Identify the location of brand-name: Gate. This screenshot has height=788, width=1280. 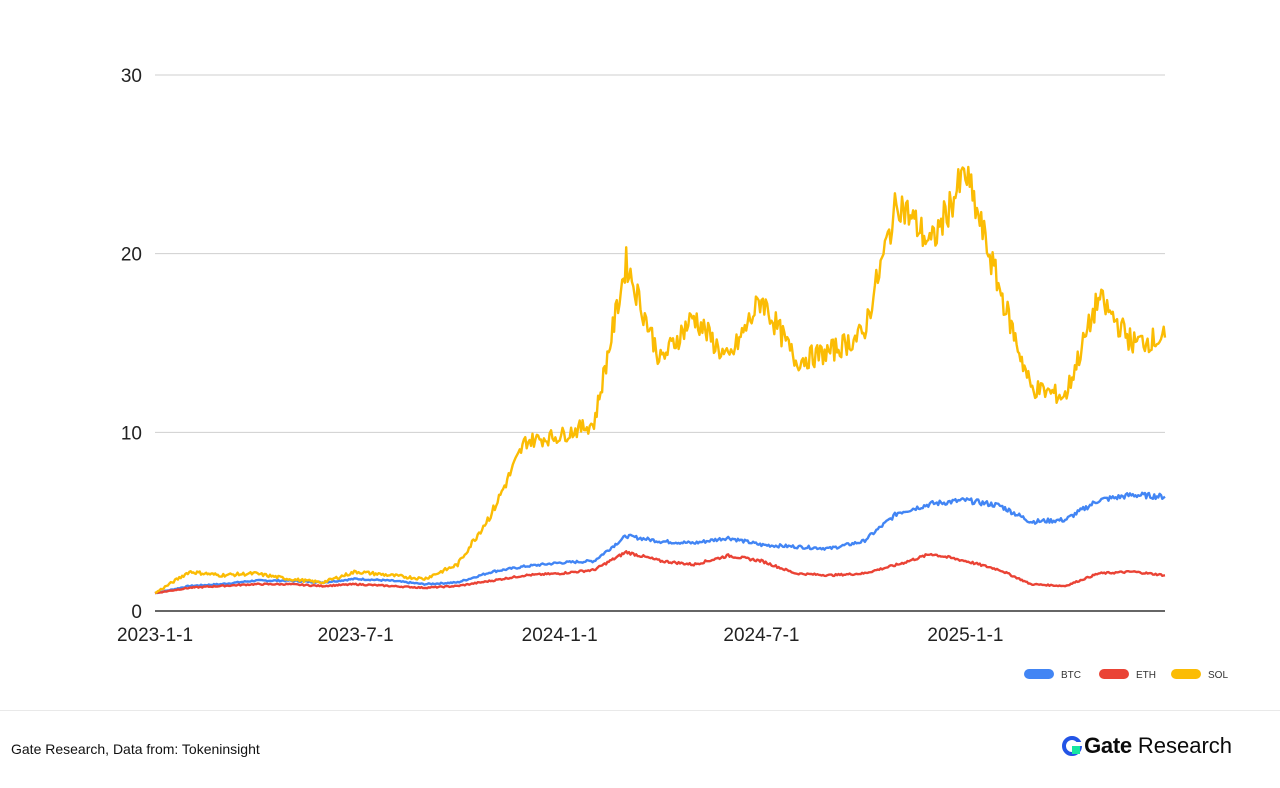
(1108, 745).